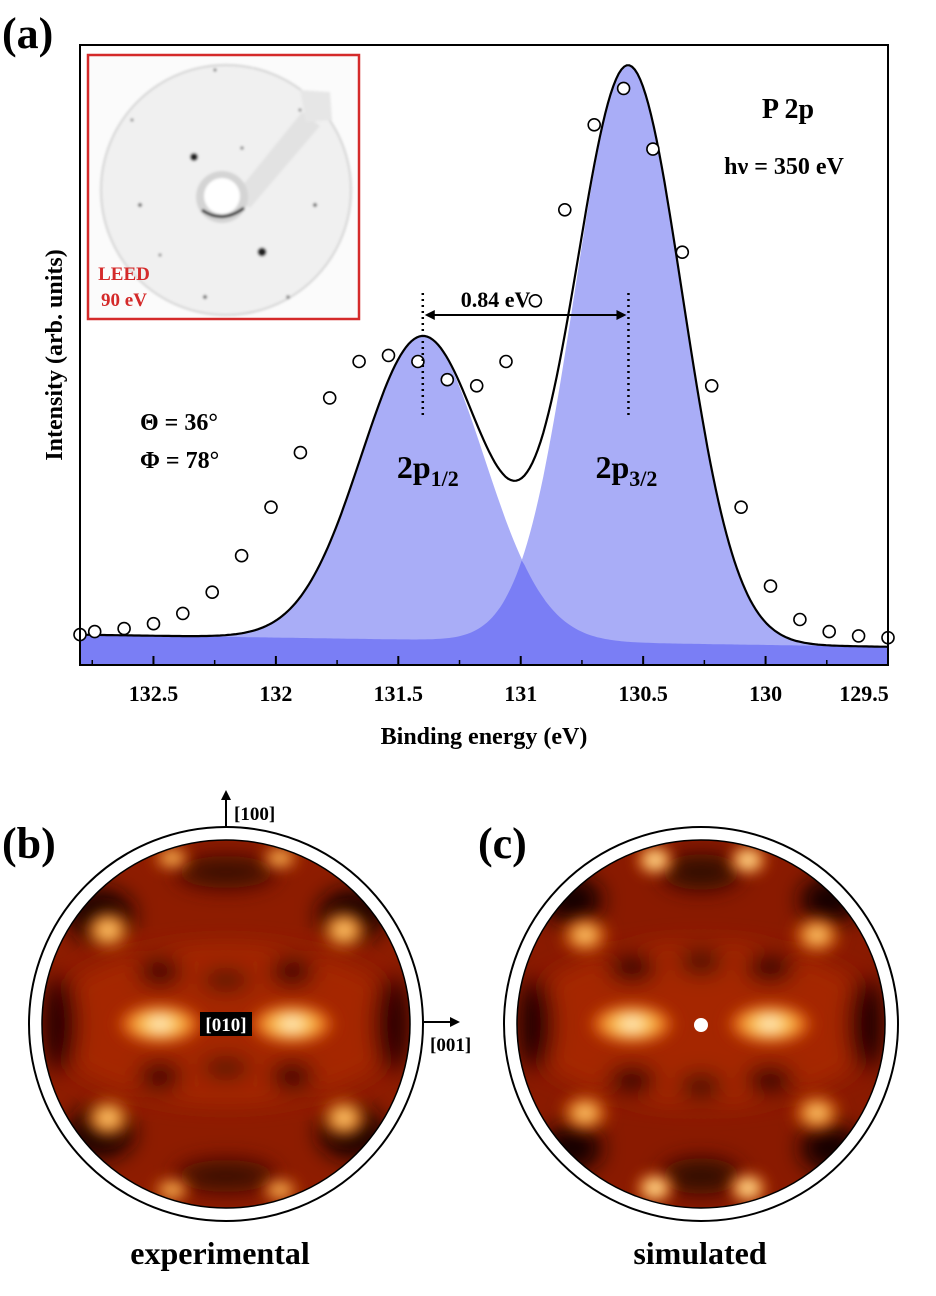 The width and height of the screenshot is (936, 1296). I want to click on center-label-box, so click(226, 1024).